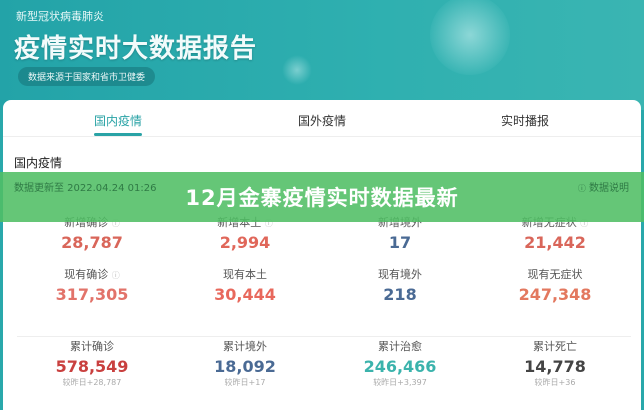  Describe the element at coordinates (322, 197) in the screenshot. I see `title-banner: 12月金寨疫情实时数据最新` at that location.